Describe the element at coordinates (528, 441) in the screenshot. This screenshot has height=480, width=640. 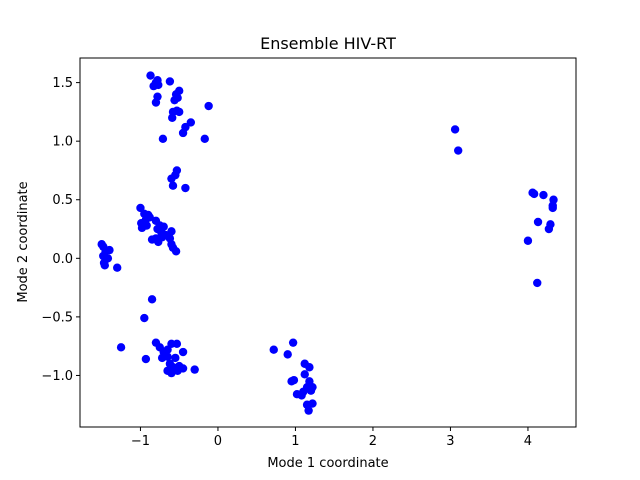
I see `x-tick-label: 4` at that location.